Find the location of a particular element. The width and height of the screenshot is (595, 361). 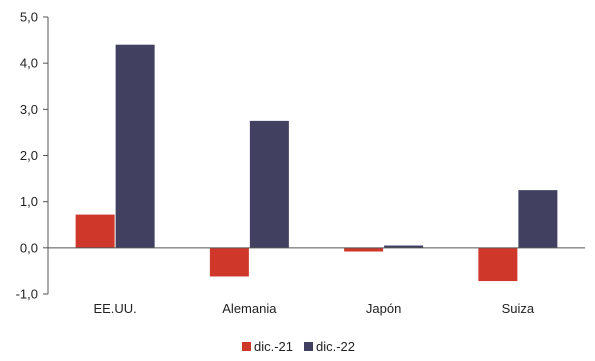

y-tick-label: 5,0 is located at coordinates (29, 17).